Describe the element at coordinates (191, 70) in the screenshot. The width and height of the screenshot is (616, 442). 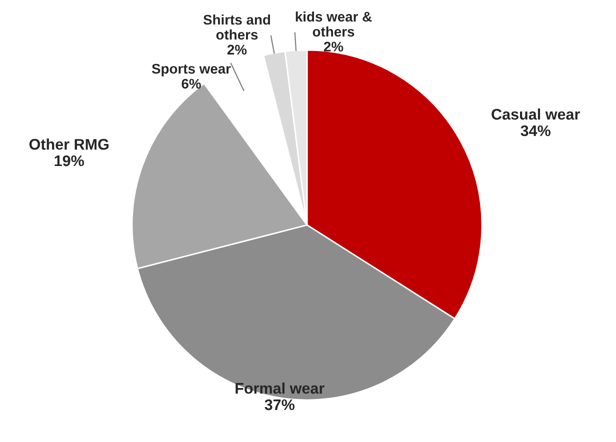
I see `slice-label: Sports wear` at that location.